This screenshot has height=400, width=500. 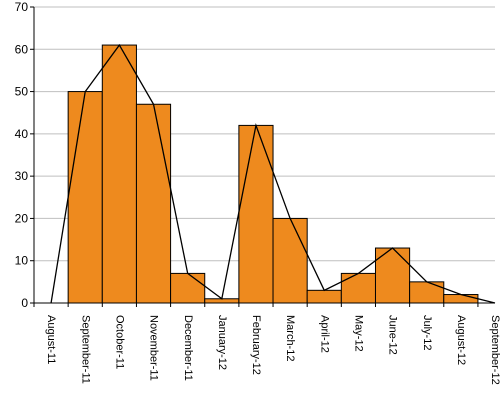 What do you see at coordinates (256, 345) in the screenshot?
I see `x-tick-label: February-12` at bounding box center [256, 345].